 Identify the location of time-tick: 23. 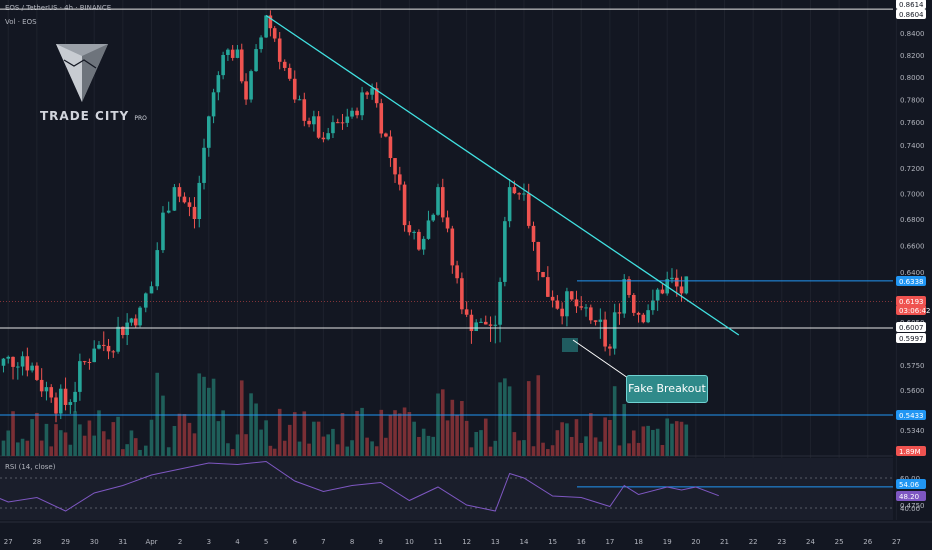
(781, 542).